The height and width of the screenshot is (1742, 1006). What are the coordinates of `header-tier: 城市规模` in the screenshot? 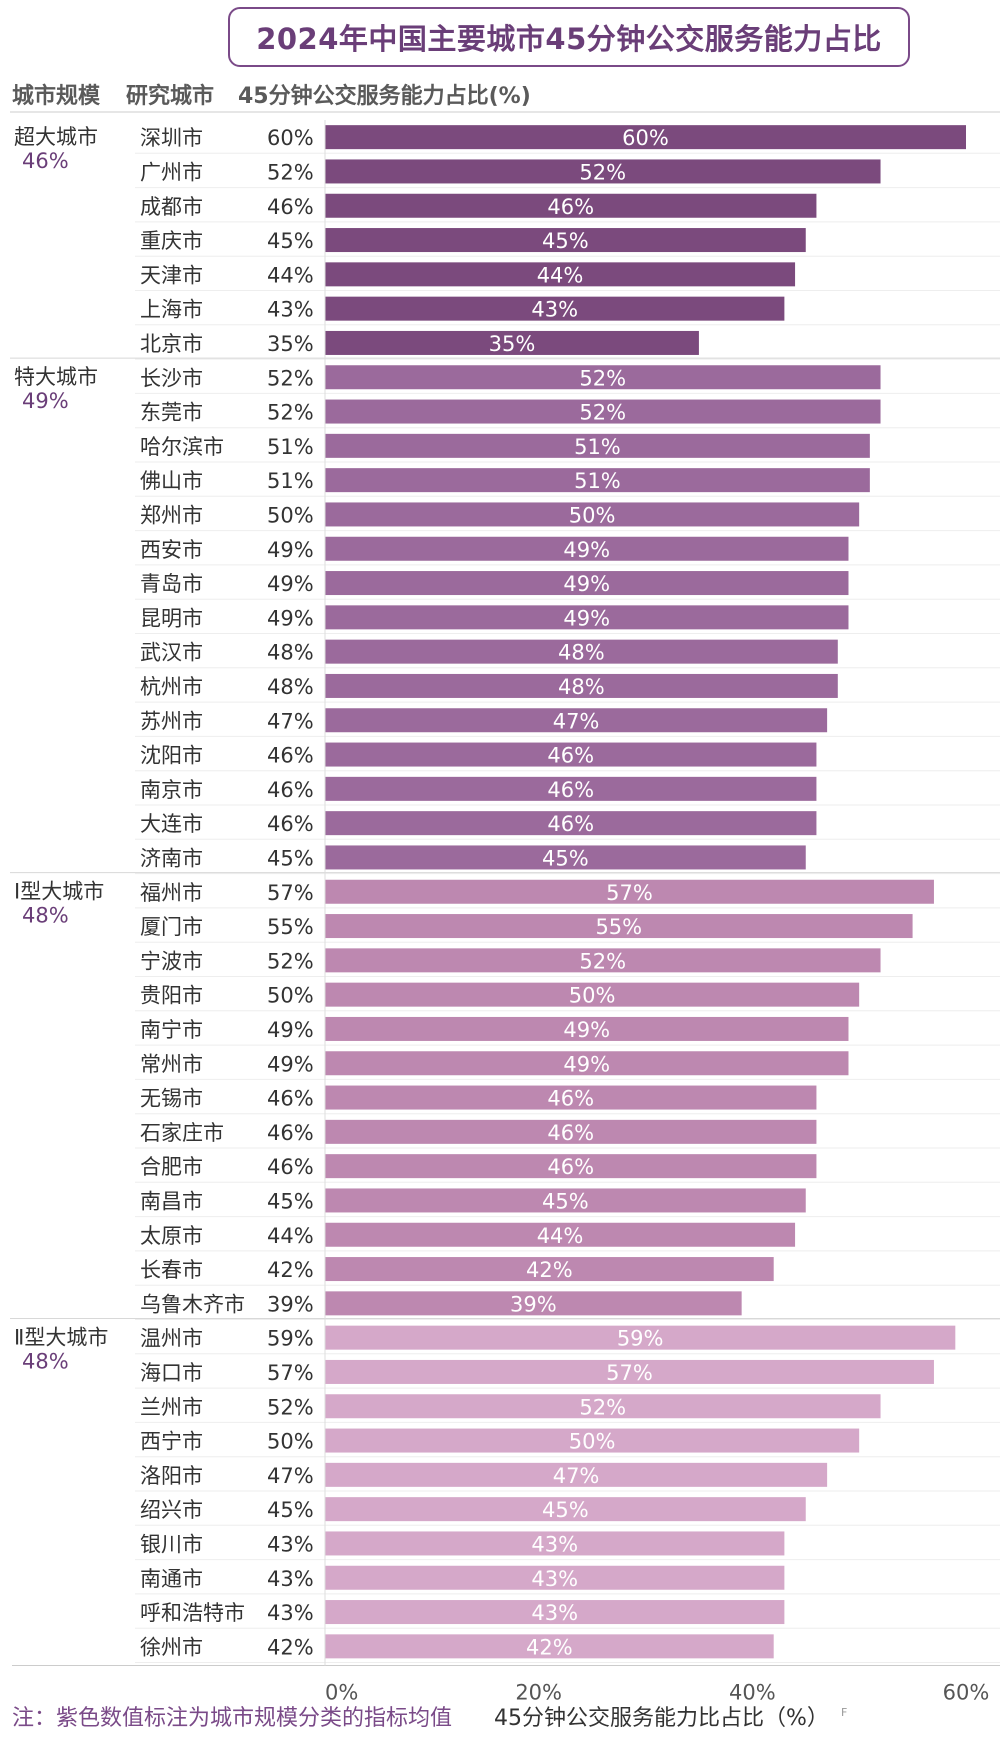 It's located at (56, 96).